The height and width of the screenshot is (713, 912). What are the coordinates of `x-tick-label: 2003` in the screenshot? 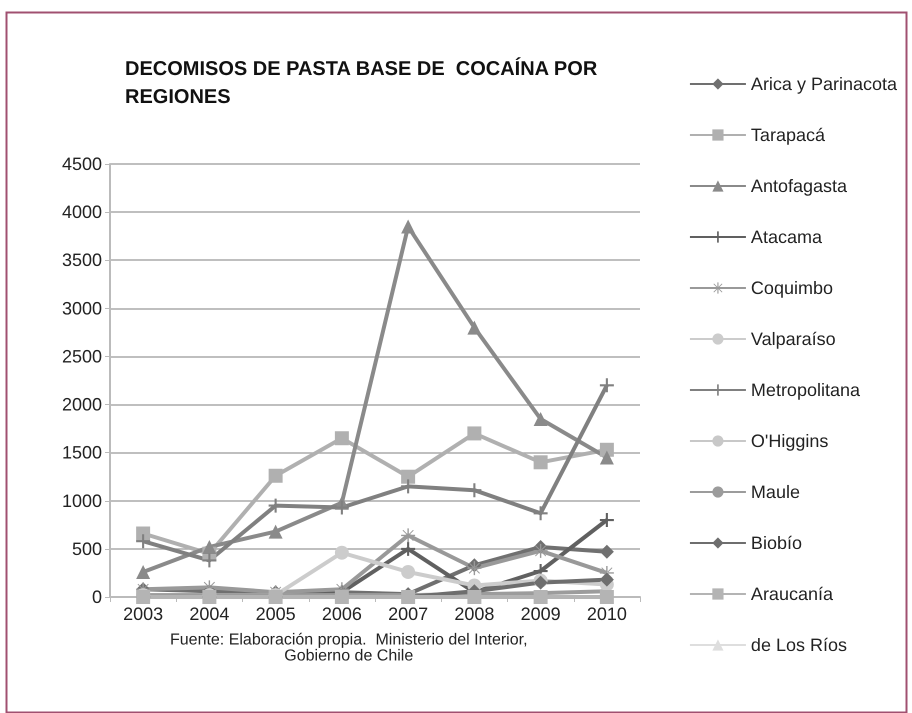 It's located at (143, 614).